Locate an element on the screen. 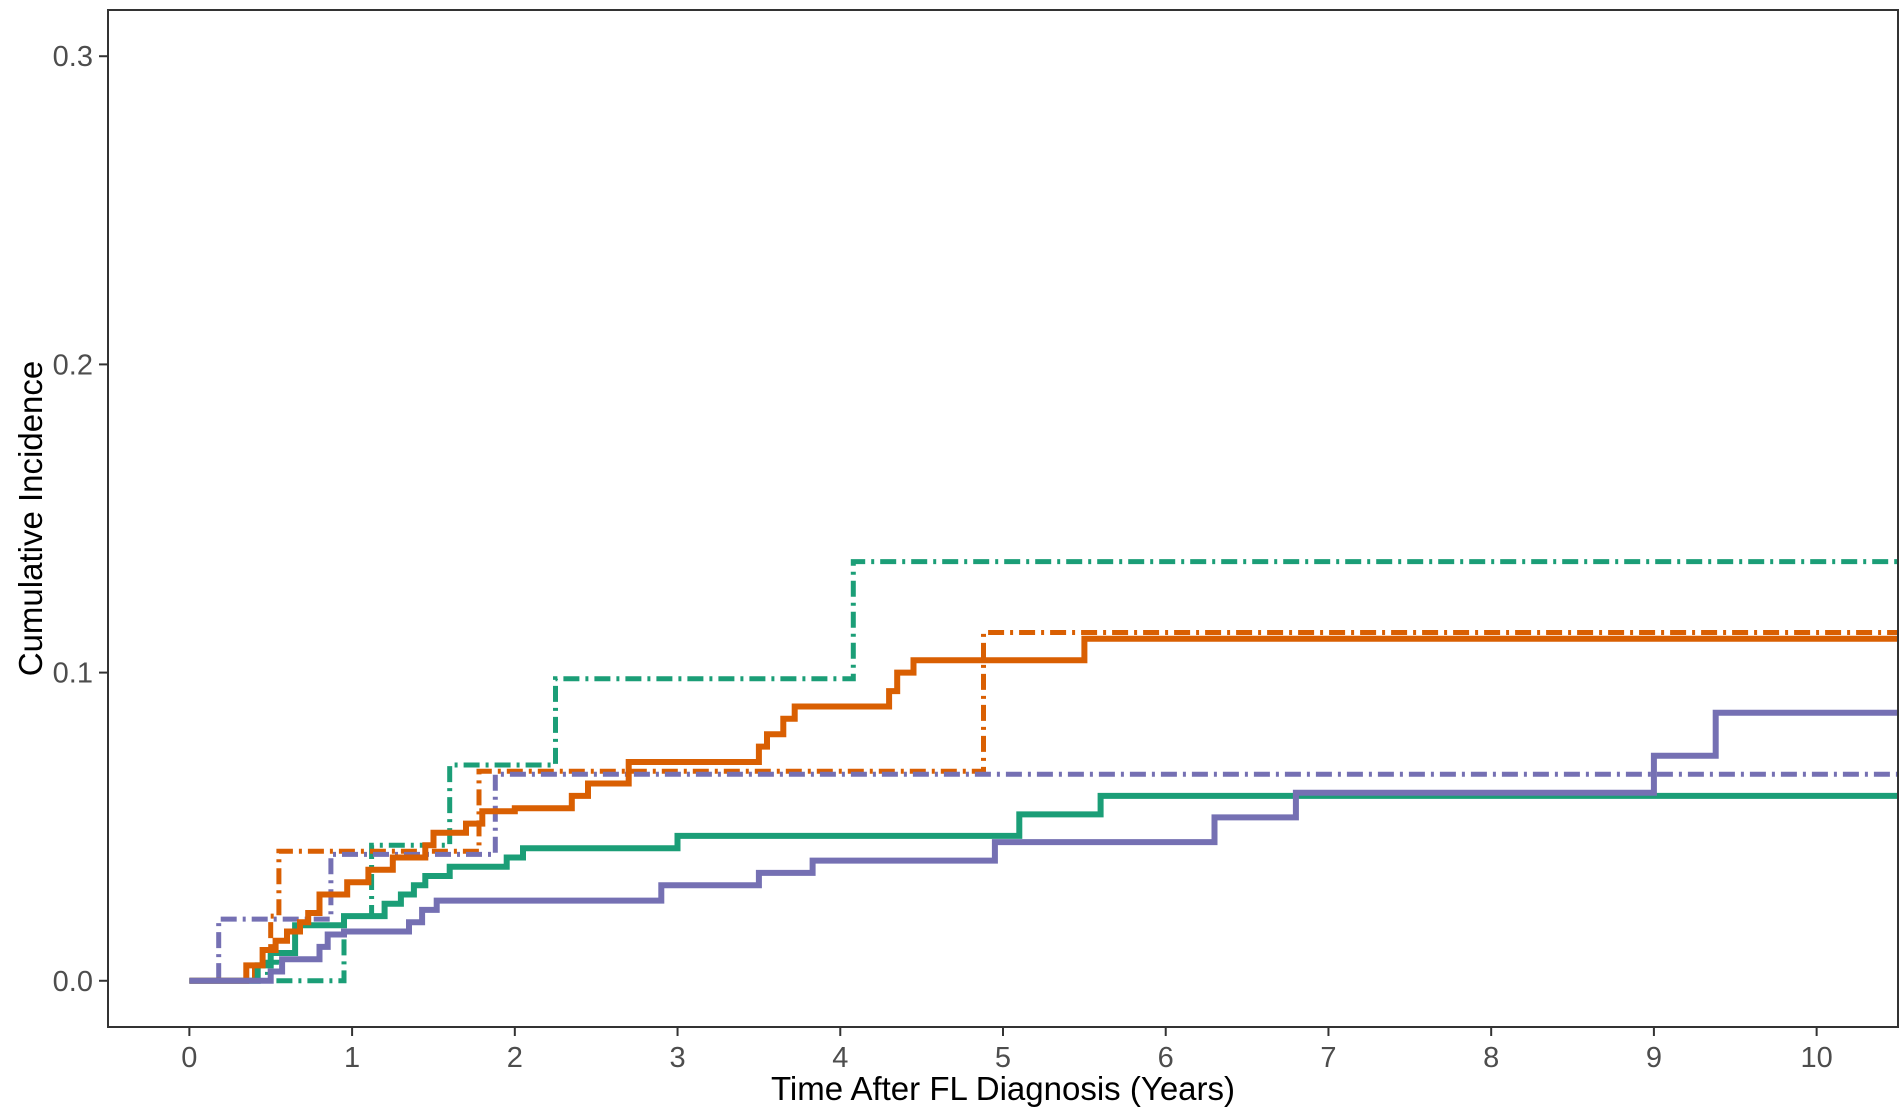 This screenshot has width=1903, height=1120. x-tick-label: 0 is located at coordinates (189, 1058).